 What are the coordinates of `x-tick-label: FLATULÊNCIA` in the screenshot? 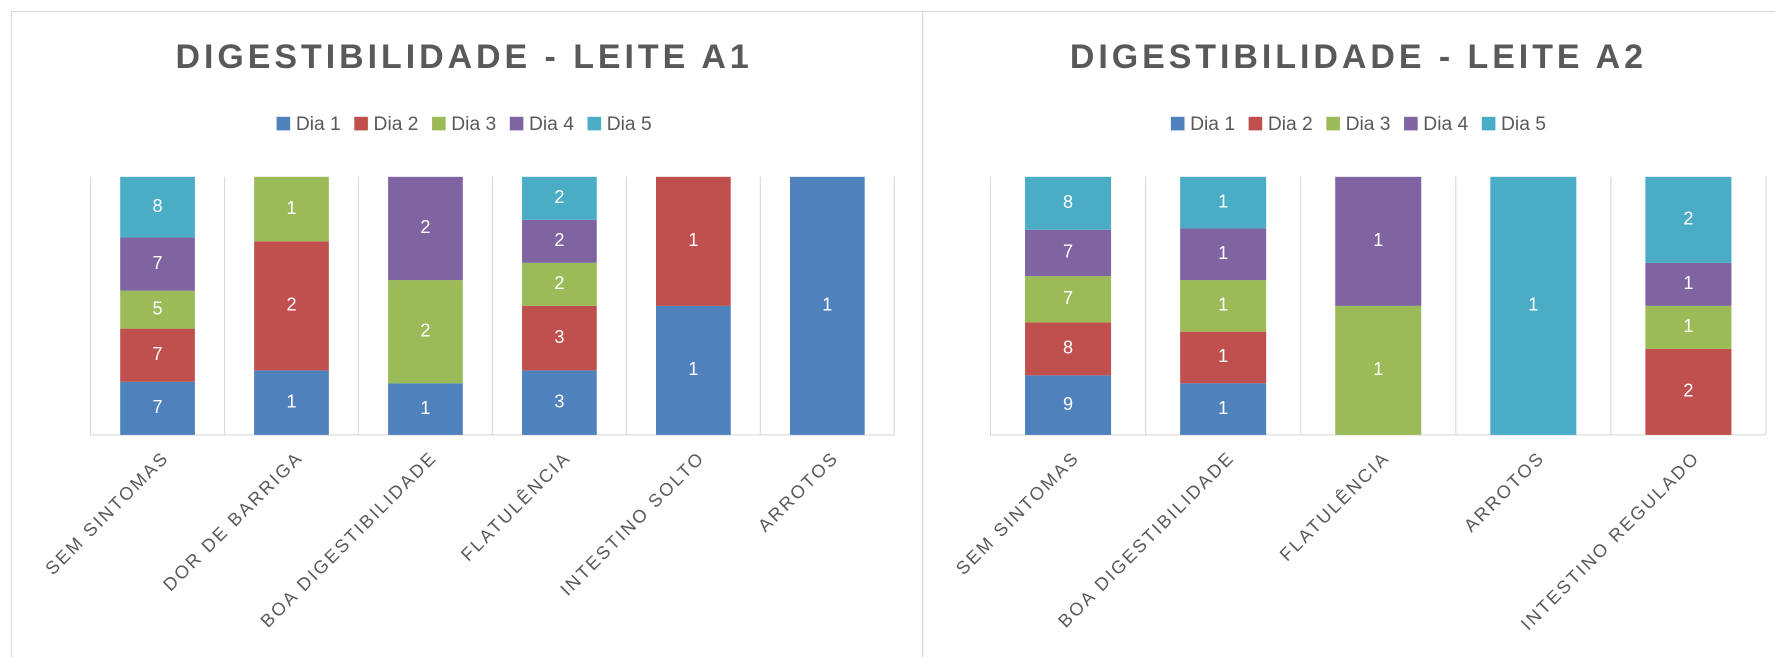 It's located at (1335, 506).